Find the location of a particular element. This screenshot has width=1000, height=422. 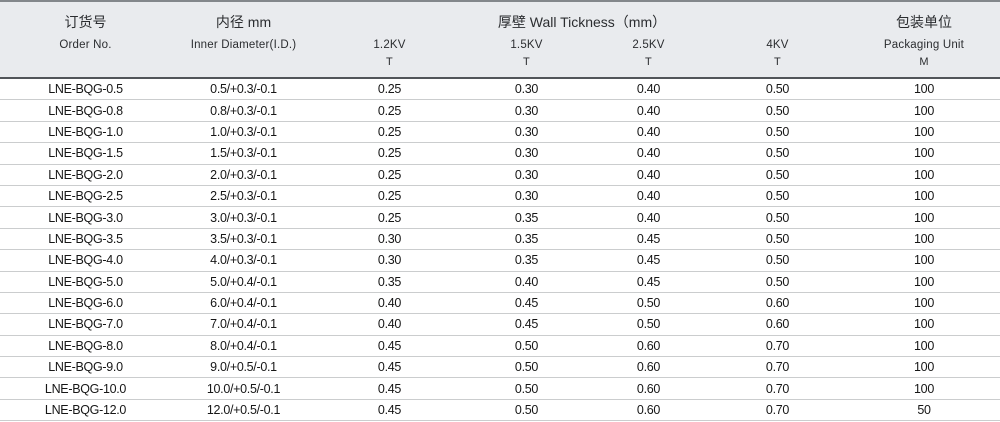

cell-t-2-5kv: 0.45 is located at coordinates (648, 282).